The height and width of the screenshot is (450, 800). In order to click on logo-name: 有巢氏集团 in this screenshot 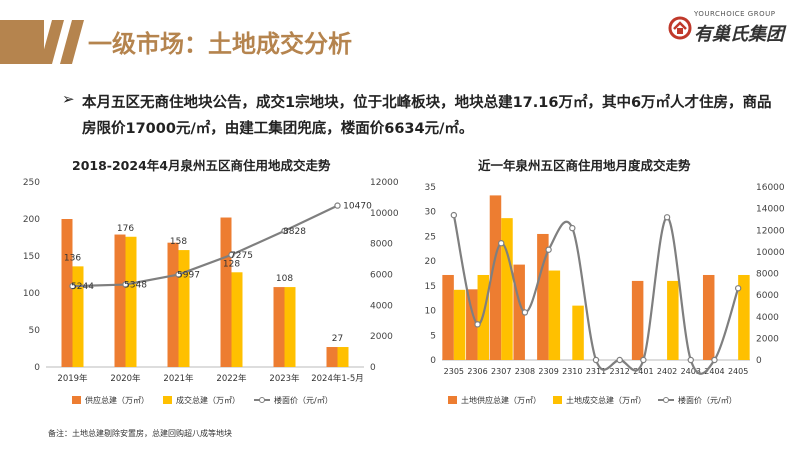, I will do `click(739, 34)`.